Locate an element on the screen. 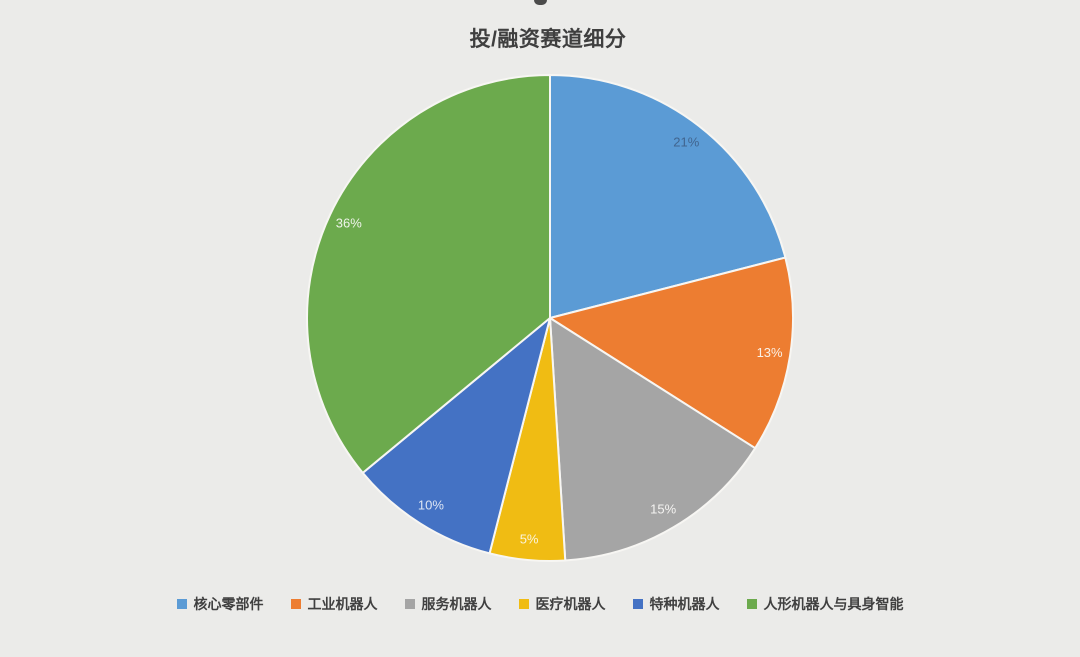 This screenshot has width=1080, height=657. legend-label: 服务机器人 is located at coordinates (456, 604).